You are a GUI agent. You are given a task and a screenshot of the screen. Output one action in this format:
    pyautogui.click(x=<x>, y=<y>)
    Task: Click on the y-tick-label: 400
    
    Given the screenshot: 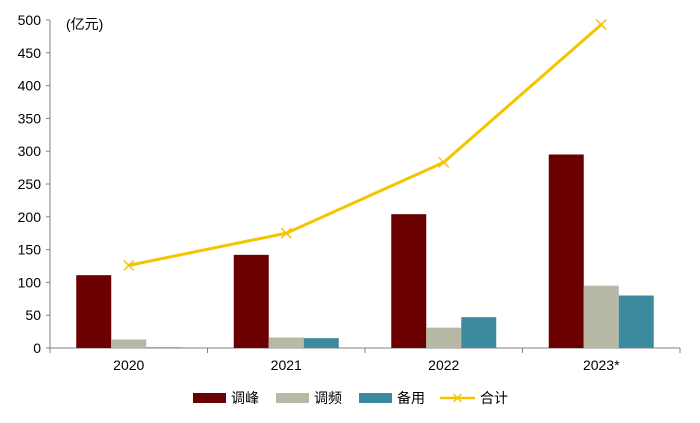 What is the action you would take?
    pyautogui.click(x=30, y=86)
    